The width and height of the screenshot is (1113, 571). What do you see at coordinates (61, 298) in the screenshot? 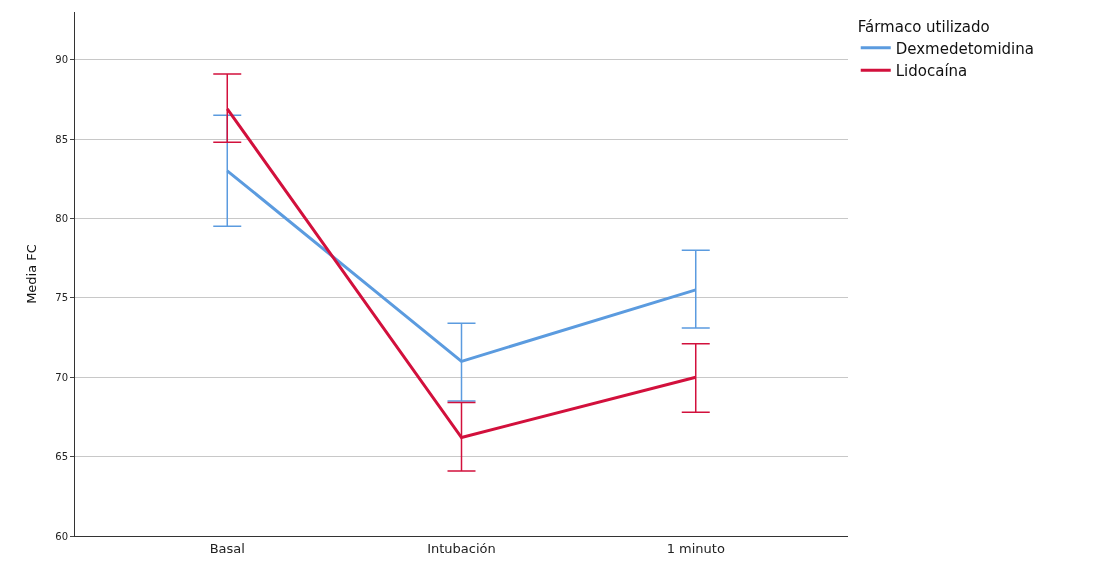
I see `y-tick-label: 75` at bounding box center [61, 298].